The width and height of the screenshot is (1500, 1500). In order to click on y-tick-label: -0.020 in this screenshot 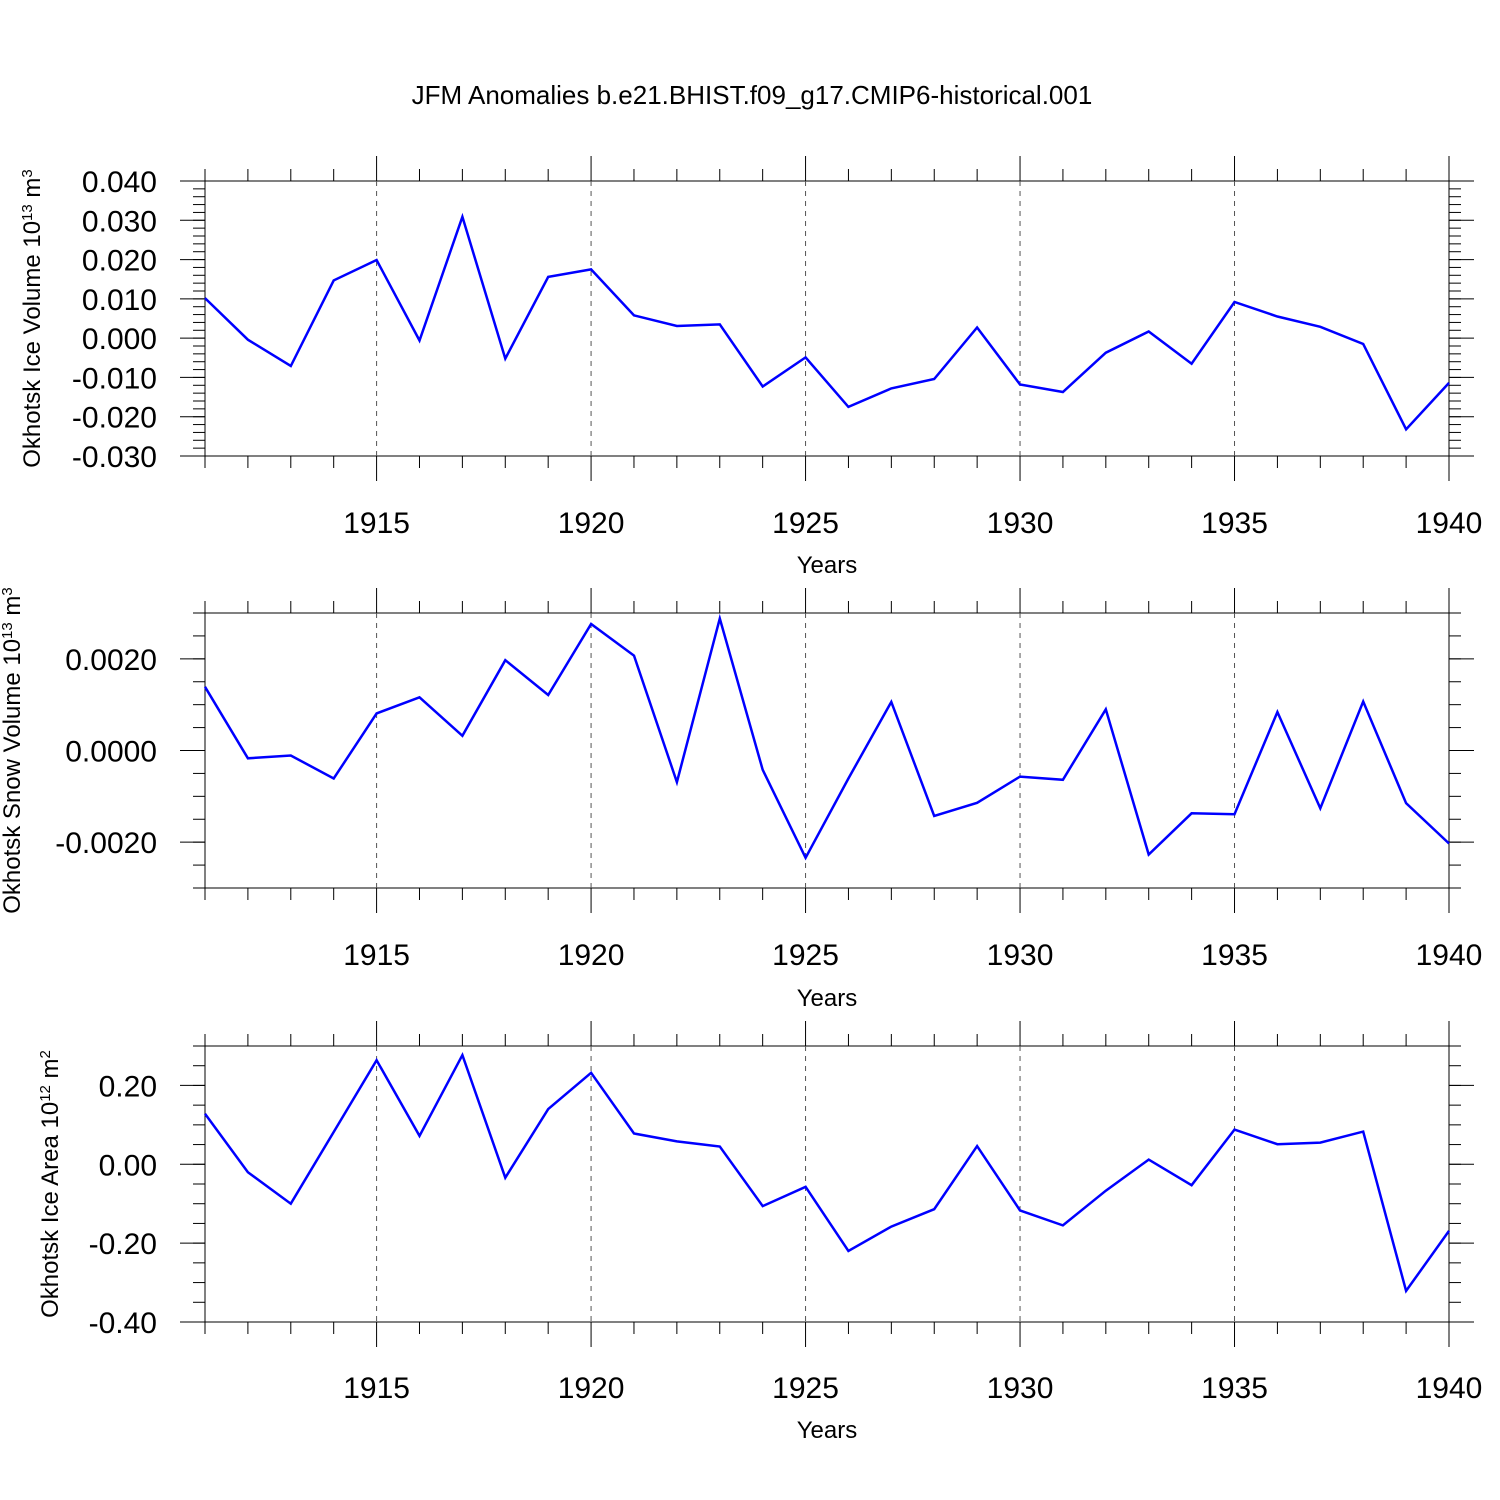, I will do `click(114, 418)`.